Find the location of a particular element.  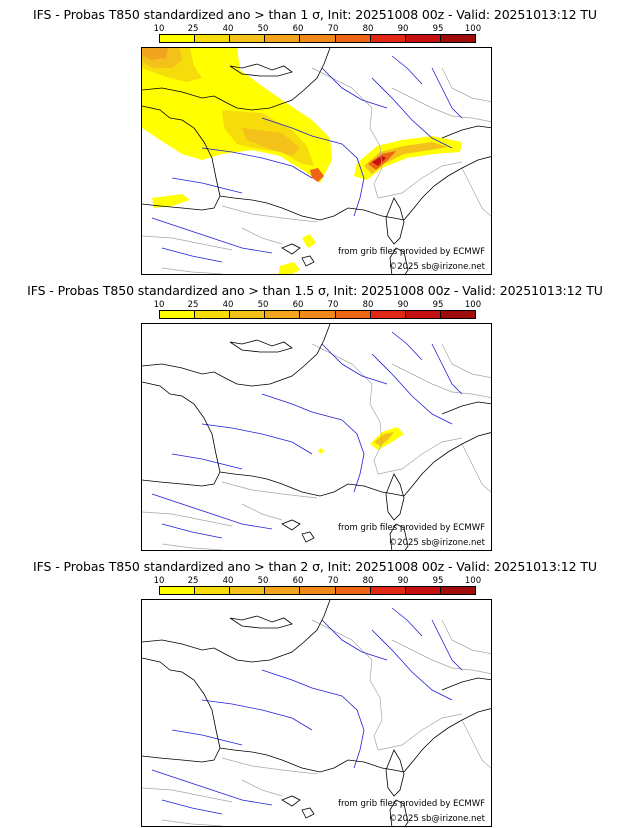

prob-area-spain-coast is located at coordinates (171, 201).